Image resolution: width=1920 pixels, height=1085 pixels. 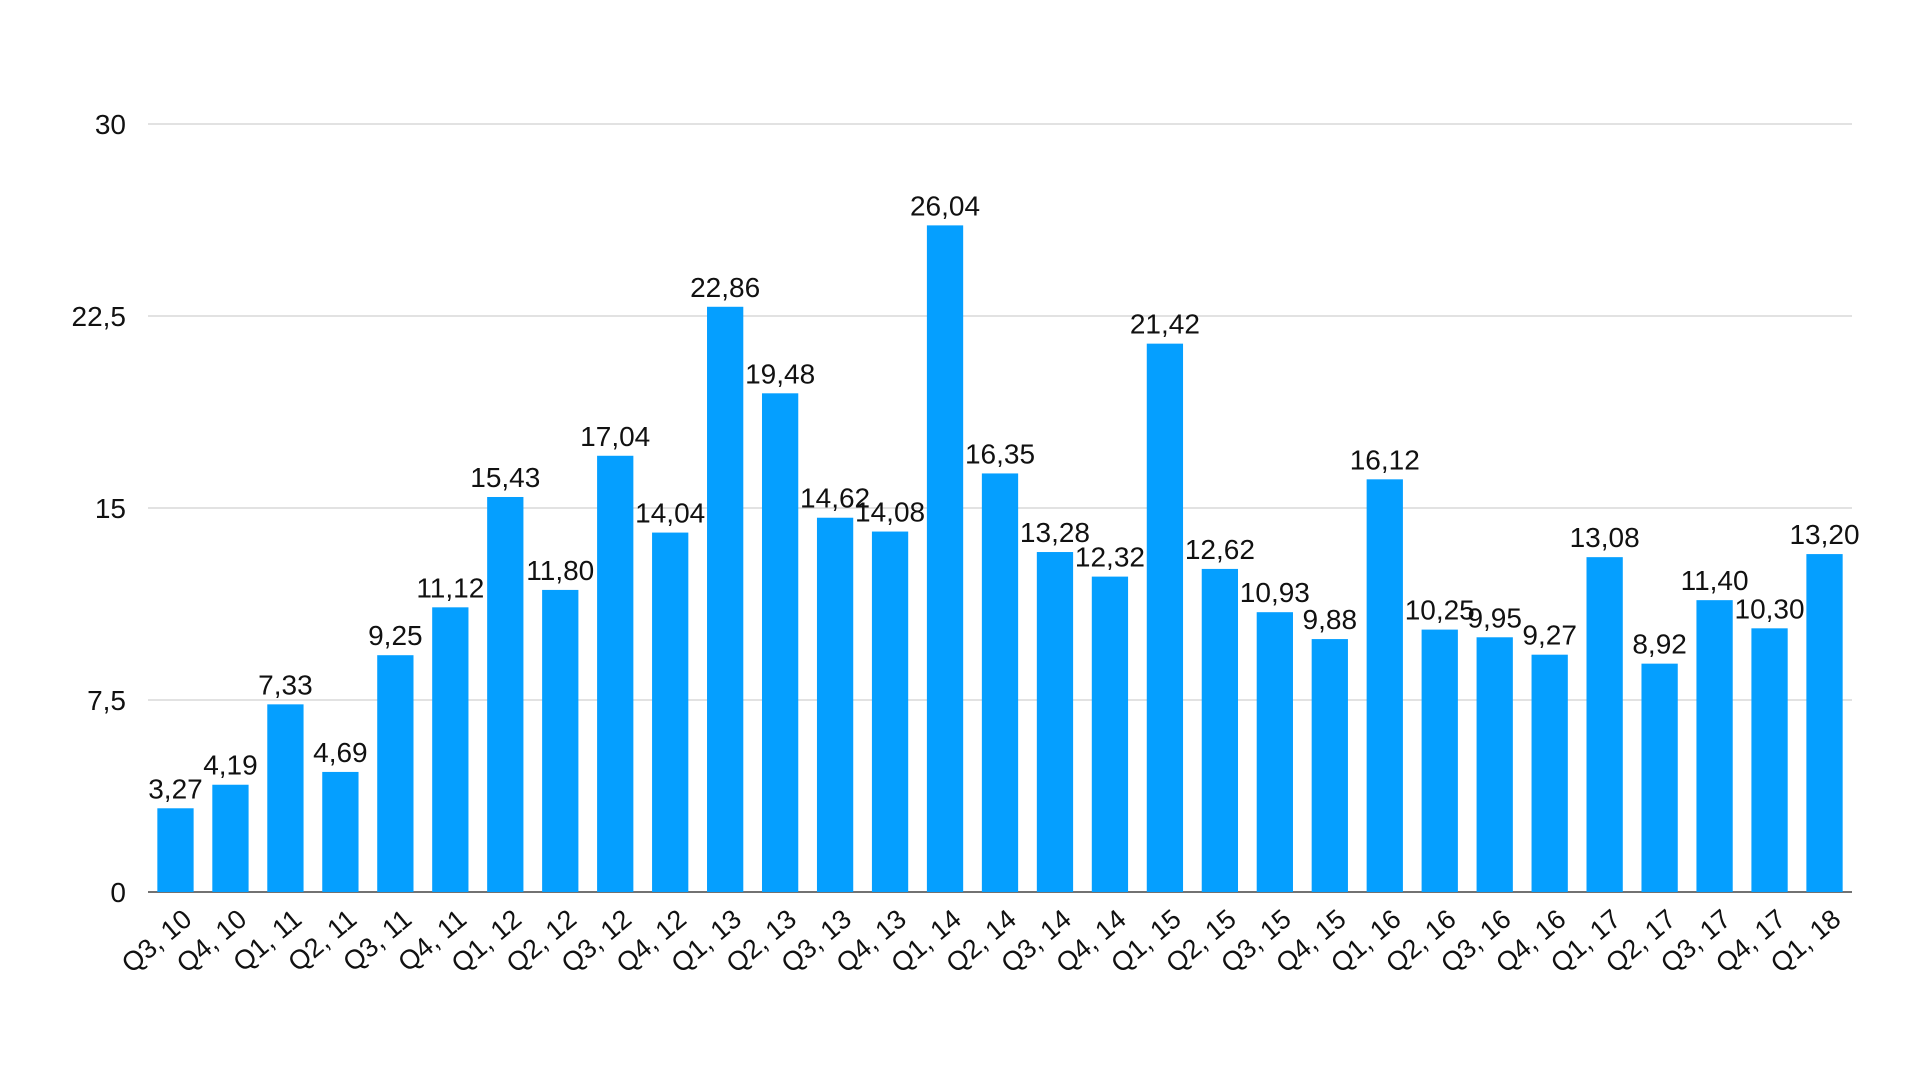 I want to click on data-label: 15,43, so click(x=505, y=477).